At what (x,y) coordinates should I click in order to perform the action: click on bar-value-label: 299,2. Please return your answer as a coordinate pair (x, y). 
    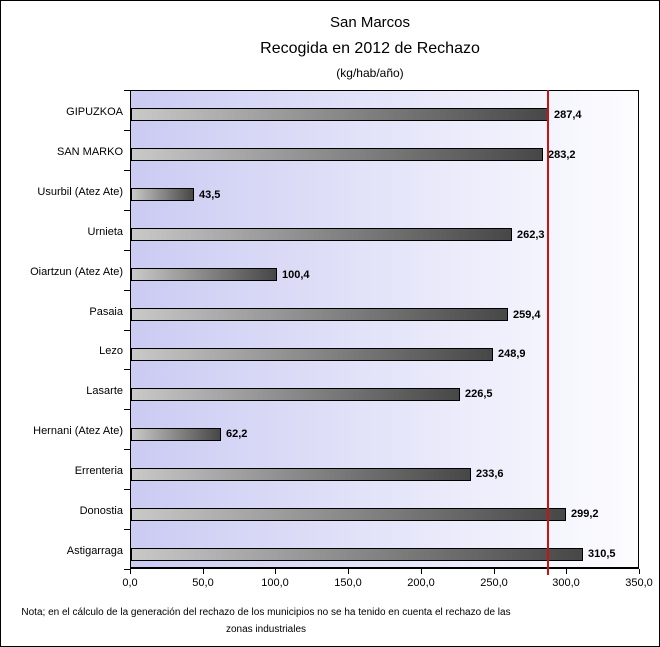
    Looking at the image, I should click on (585, 514).